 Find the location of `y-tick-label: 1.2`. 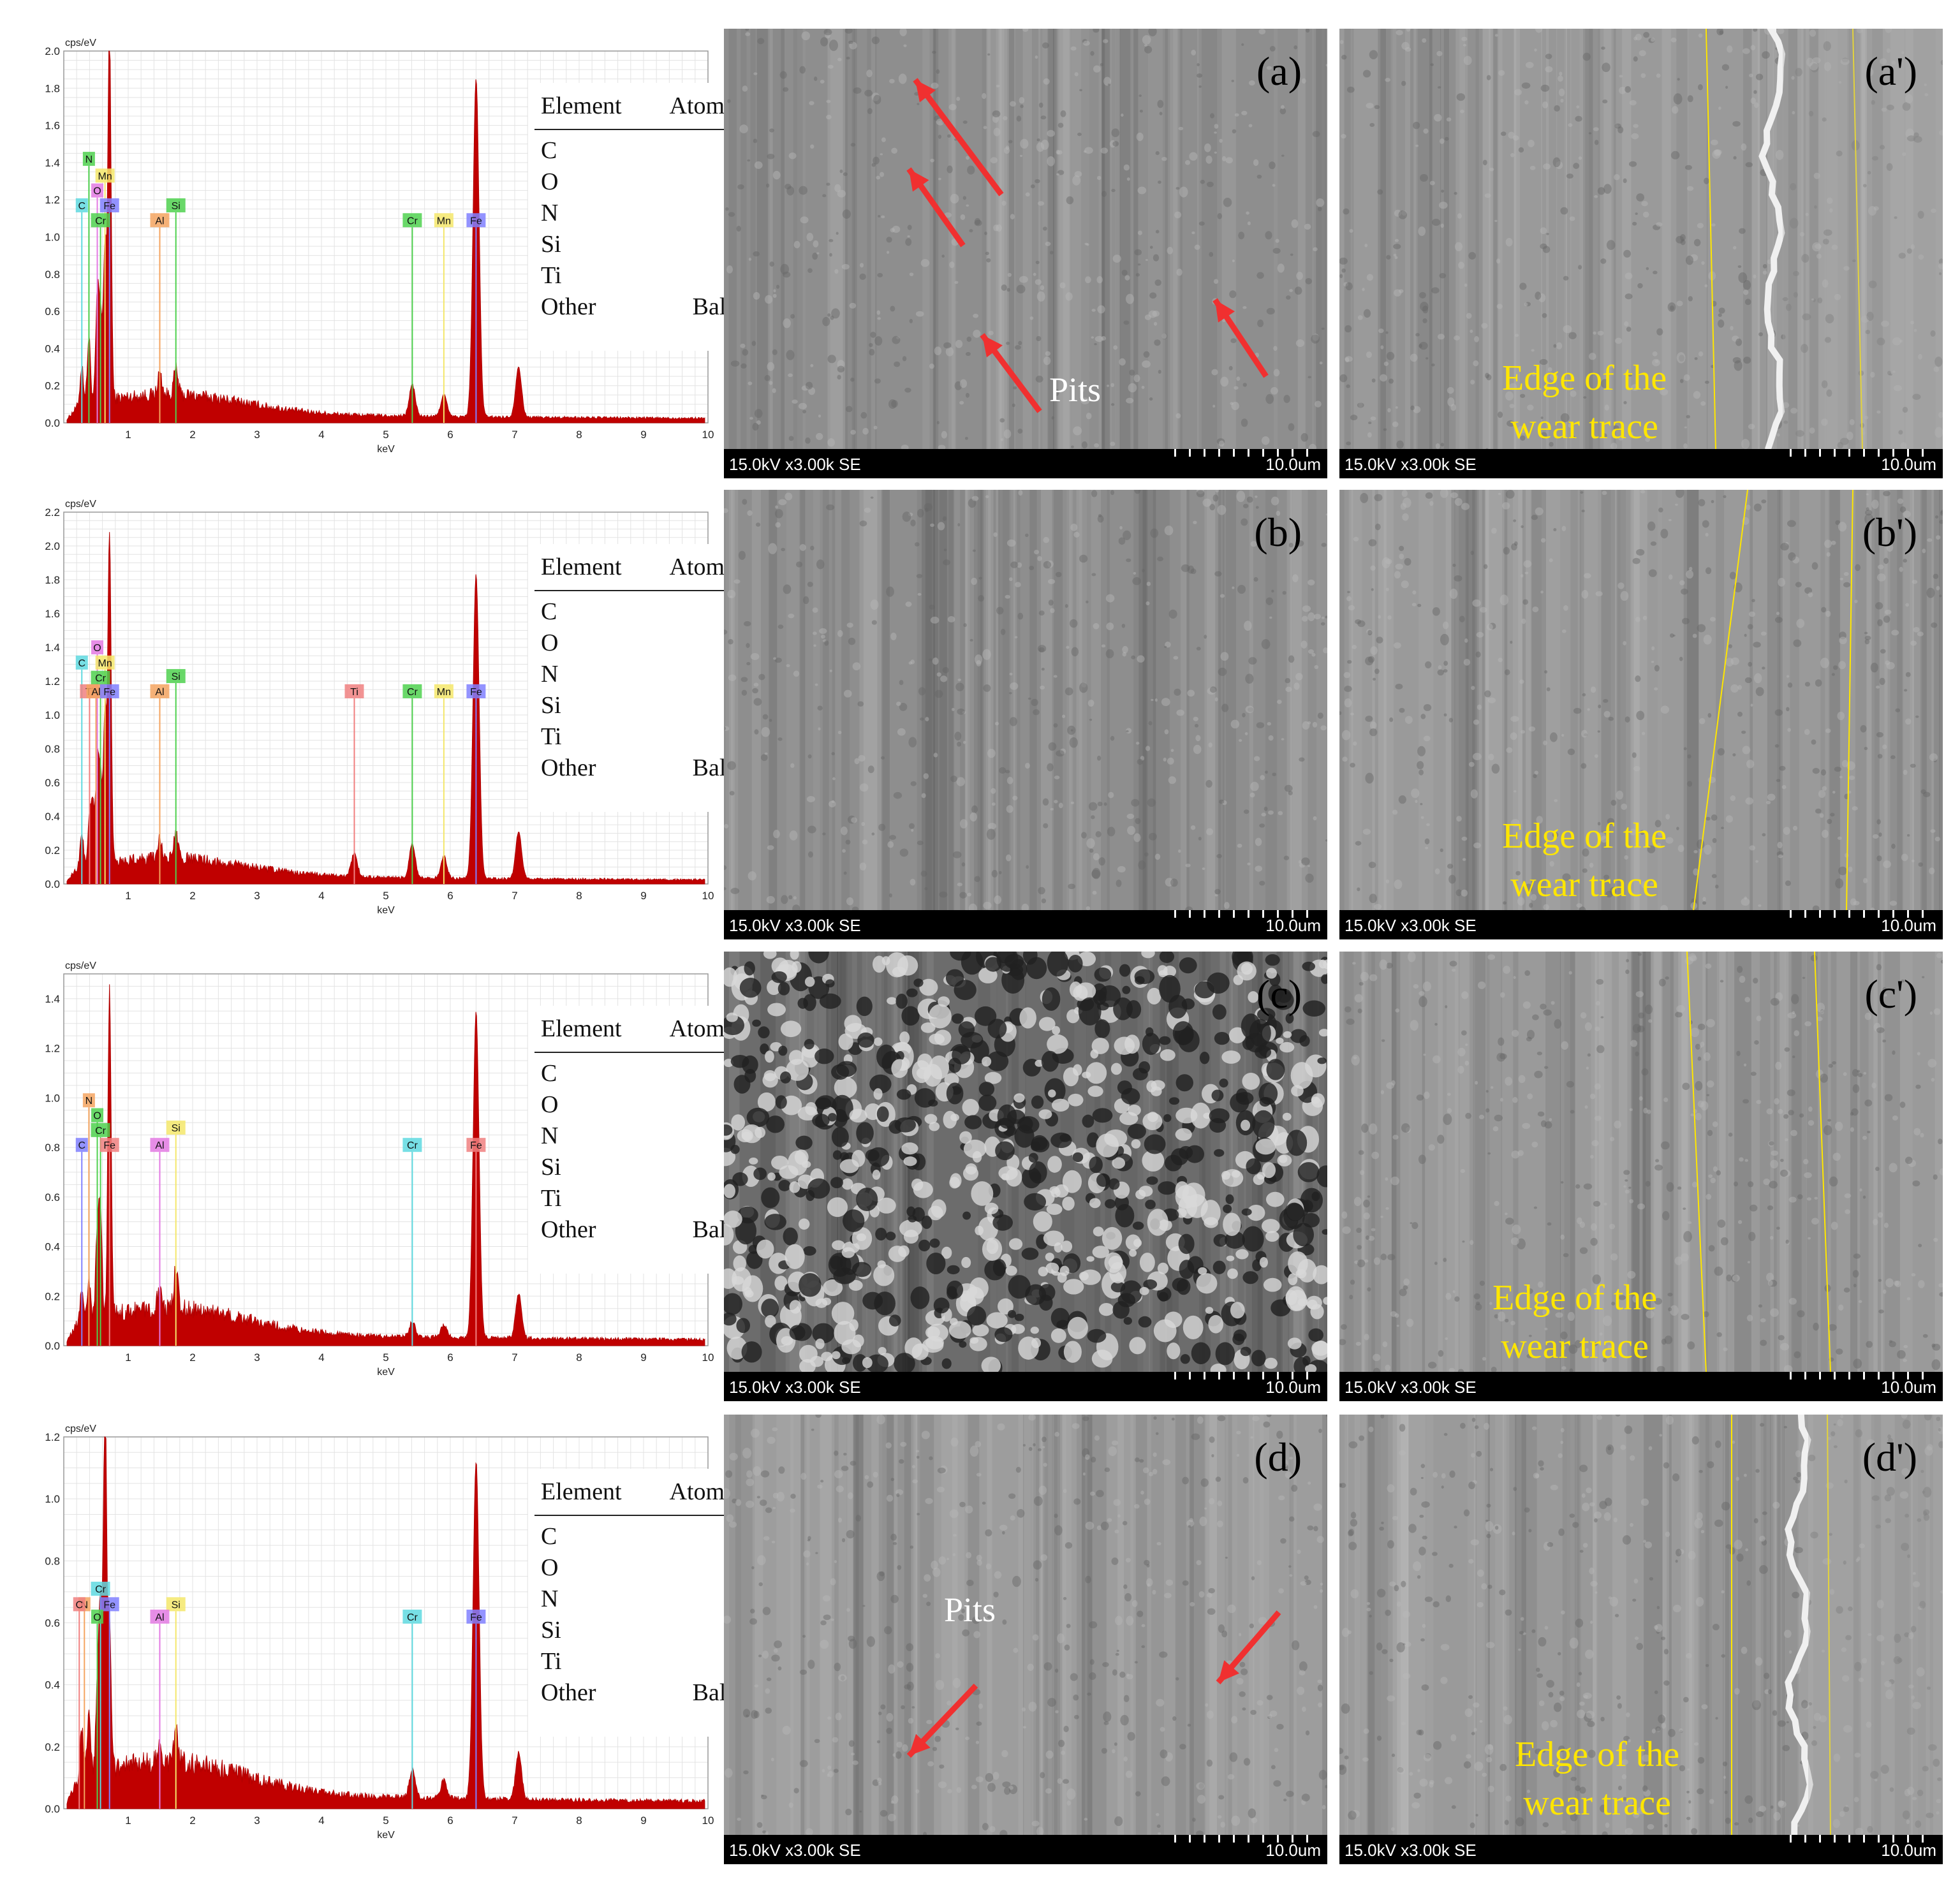

y-tick-label: 1.2 is located at coordinates (52, 1049).